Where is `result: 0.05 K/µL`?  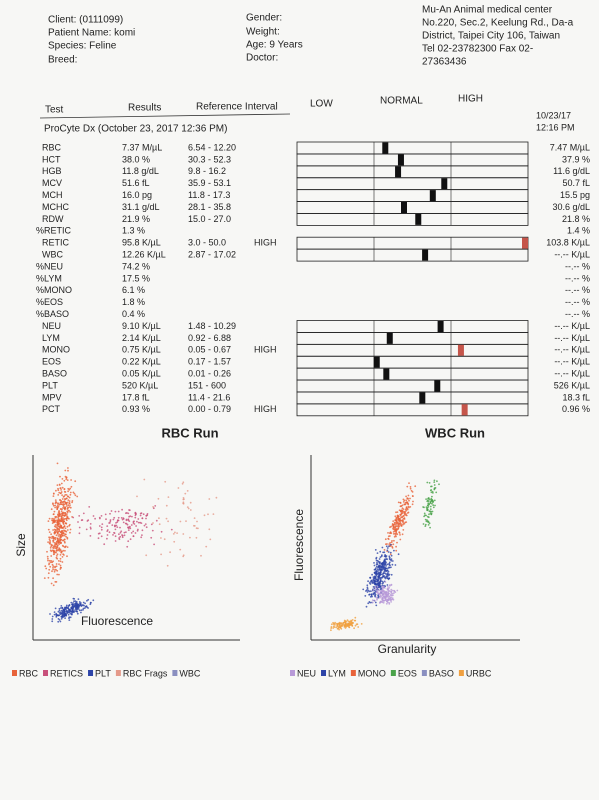 result: 0.05 K/µL is located at coordinates (141, 373).